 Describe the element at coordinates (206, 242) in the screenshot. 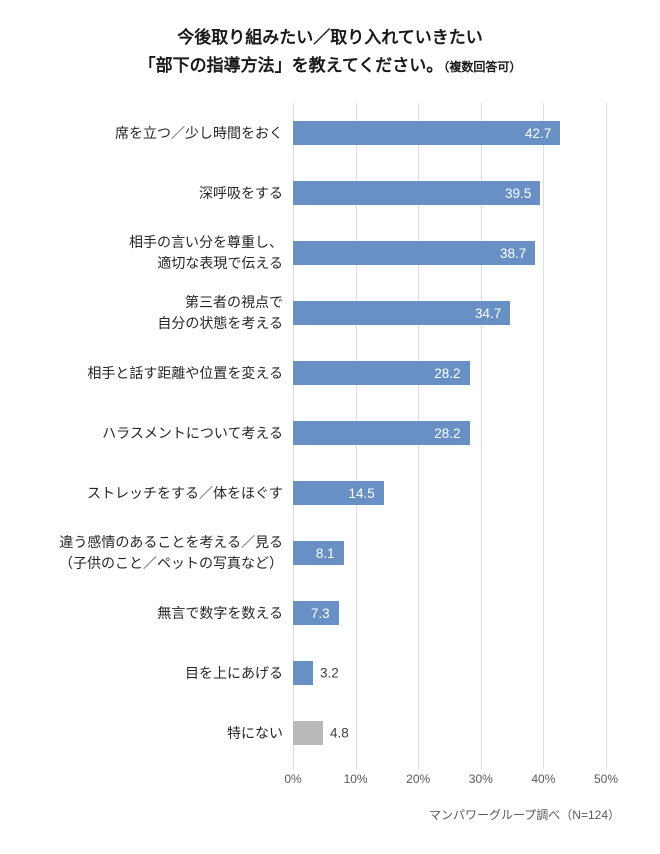

I see `category-label-line: 相手の言い分を尊重し、` at that location.